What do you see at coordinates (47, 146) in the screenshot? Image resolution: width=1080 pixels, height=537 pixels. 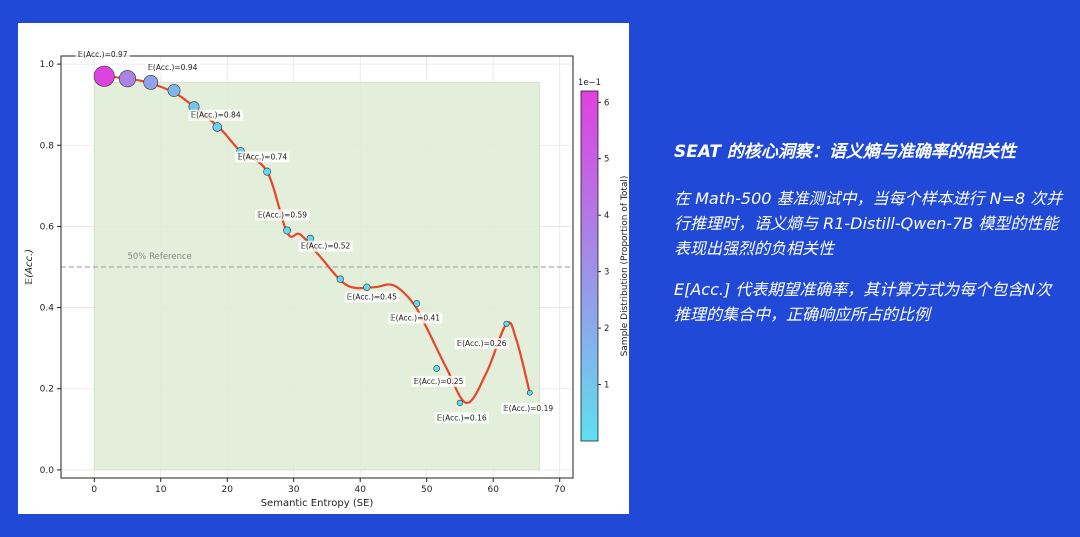 I see `y-tick-label: 0.8` at bounding box center [47, 146].